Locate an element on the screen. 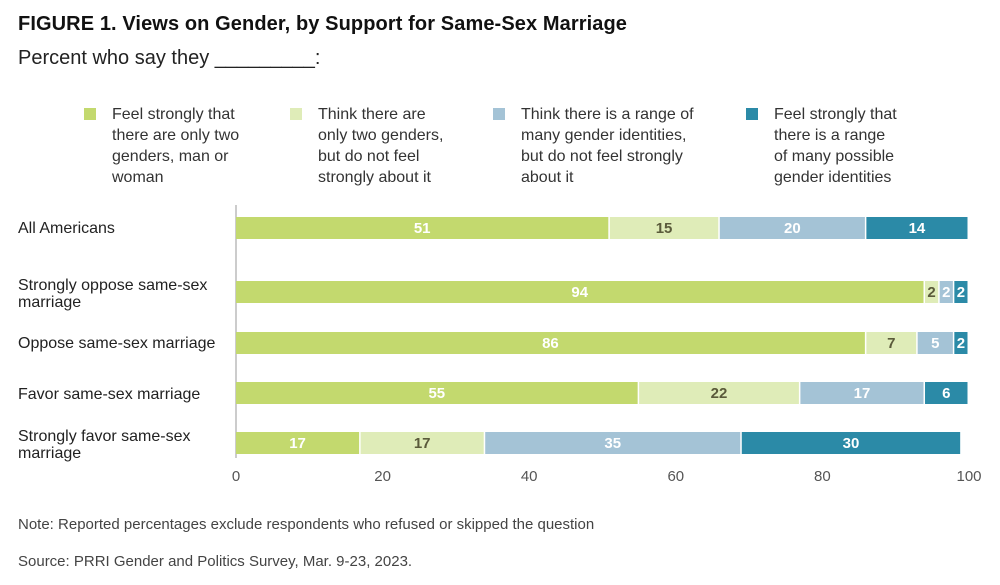  x-tick-label: 20 is located at coordinates (382, 476).